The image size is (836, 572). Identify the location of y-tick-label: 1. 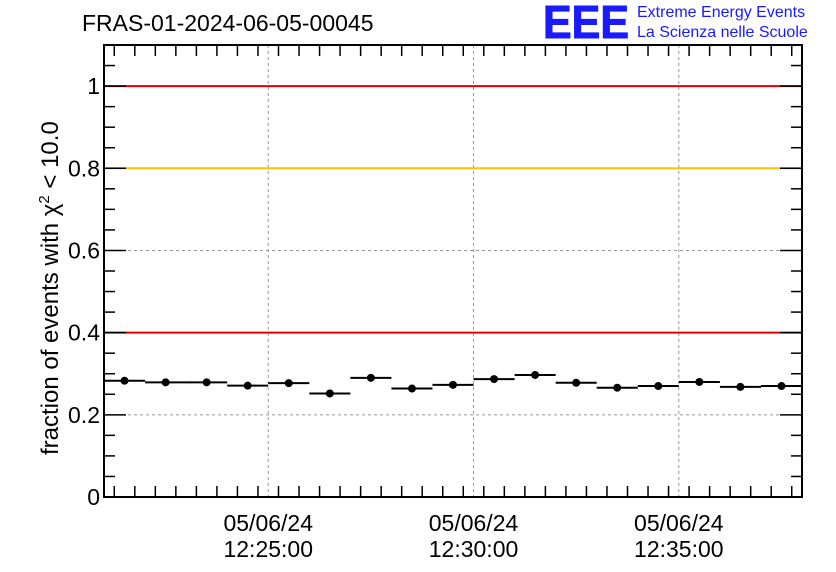
(93, 86).